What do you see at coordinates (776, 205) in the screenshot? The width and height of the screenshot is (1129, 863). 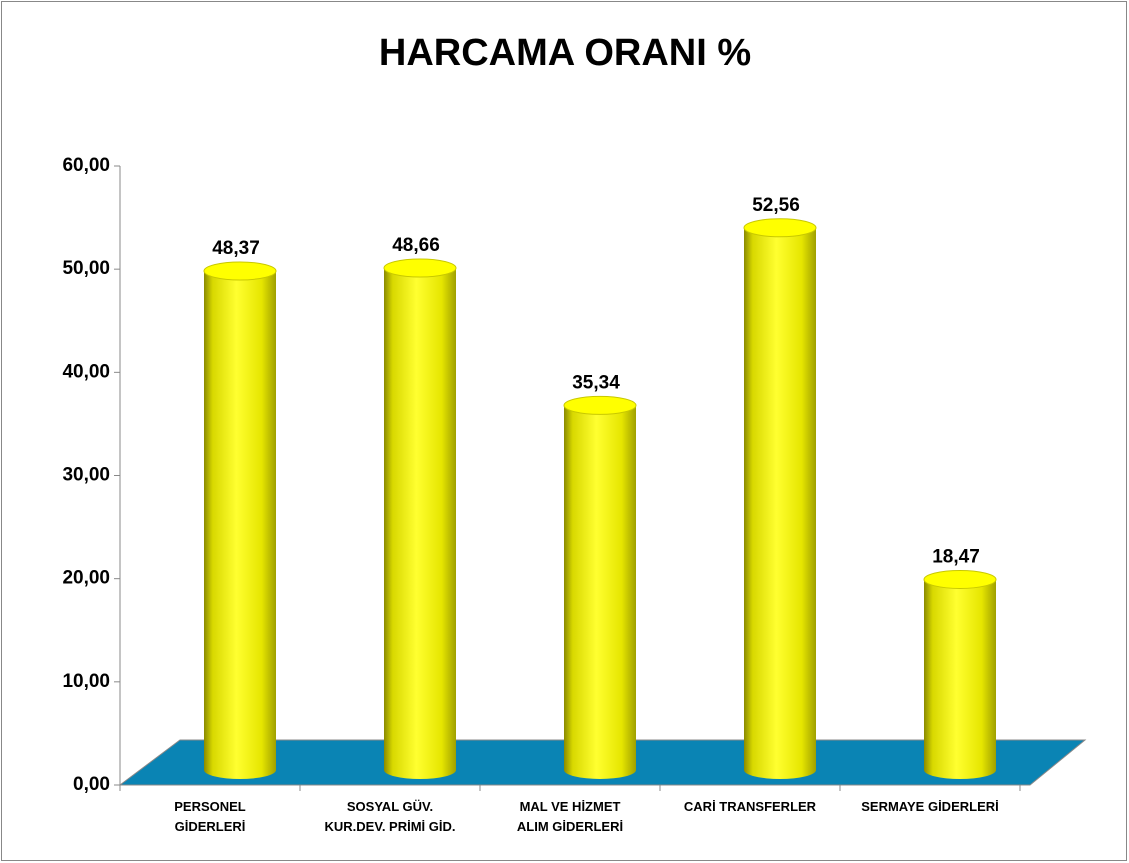 I see `value-label: 52,56` at bounding box center [776, 205].